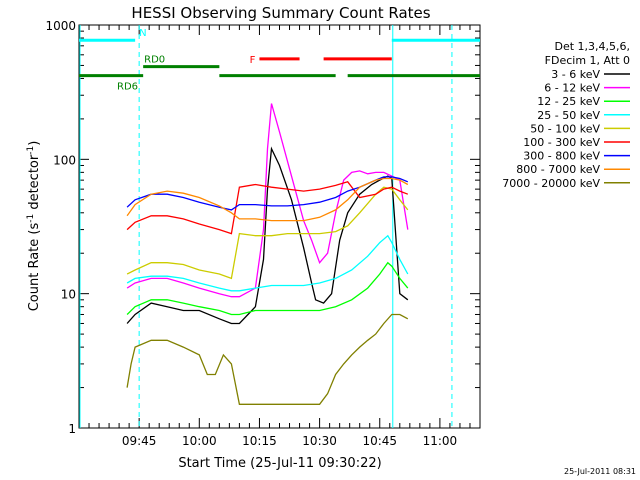  What do you see at coordinates (558, 169) in the screenshot?
I see `legend-label-7: 800 - 7000 keV` at bounding box center [558, 169].